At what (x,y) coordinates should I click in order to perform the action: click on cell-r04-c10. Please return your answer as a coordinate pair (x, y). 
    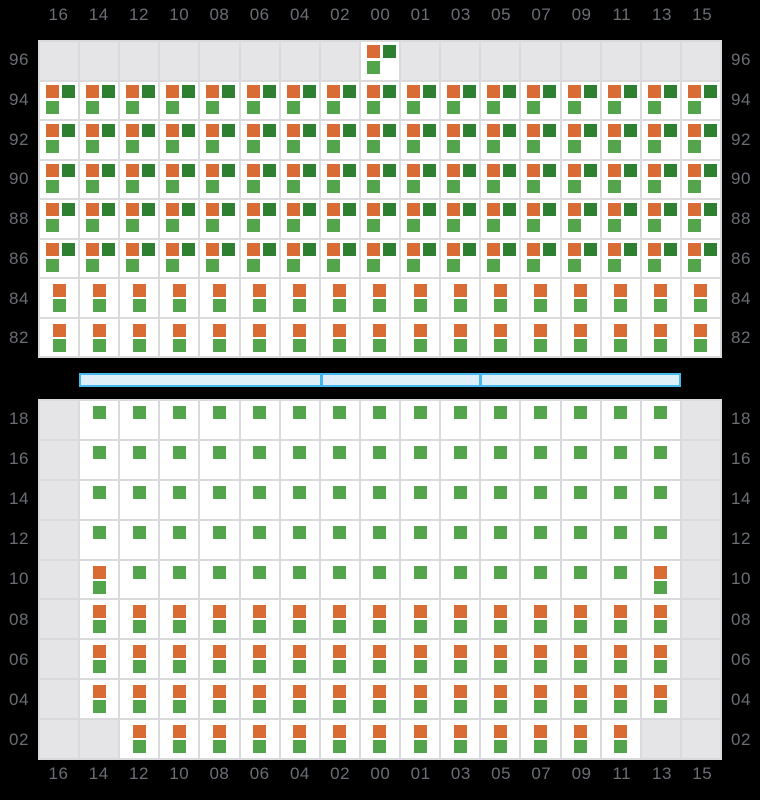
    Looking at the image, I should click on (179, 699).